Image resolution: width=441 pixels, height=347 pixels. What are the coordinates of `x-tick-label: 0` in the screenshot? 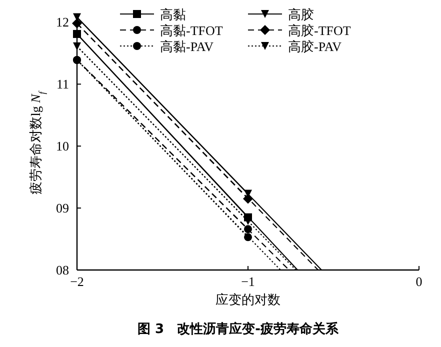 It's located at (419, 281).